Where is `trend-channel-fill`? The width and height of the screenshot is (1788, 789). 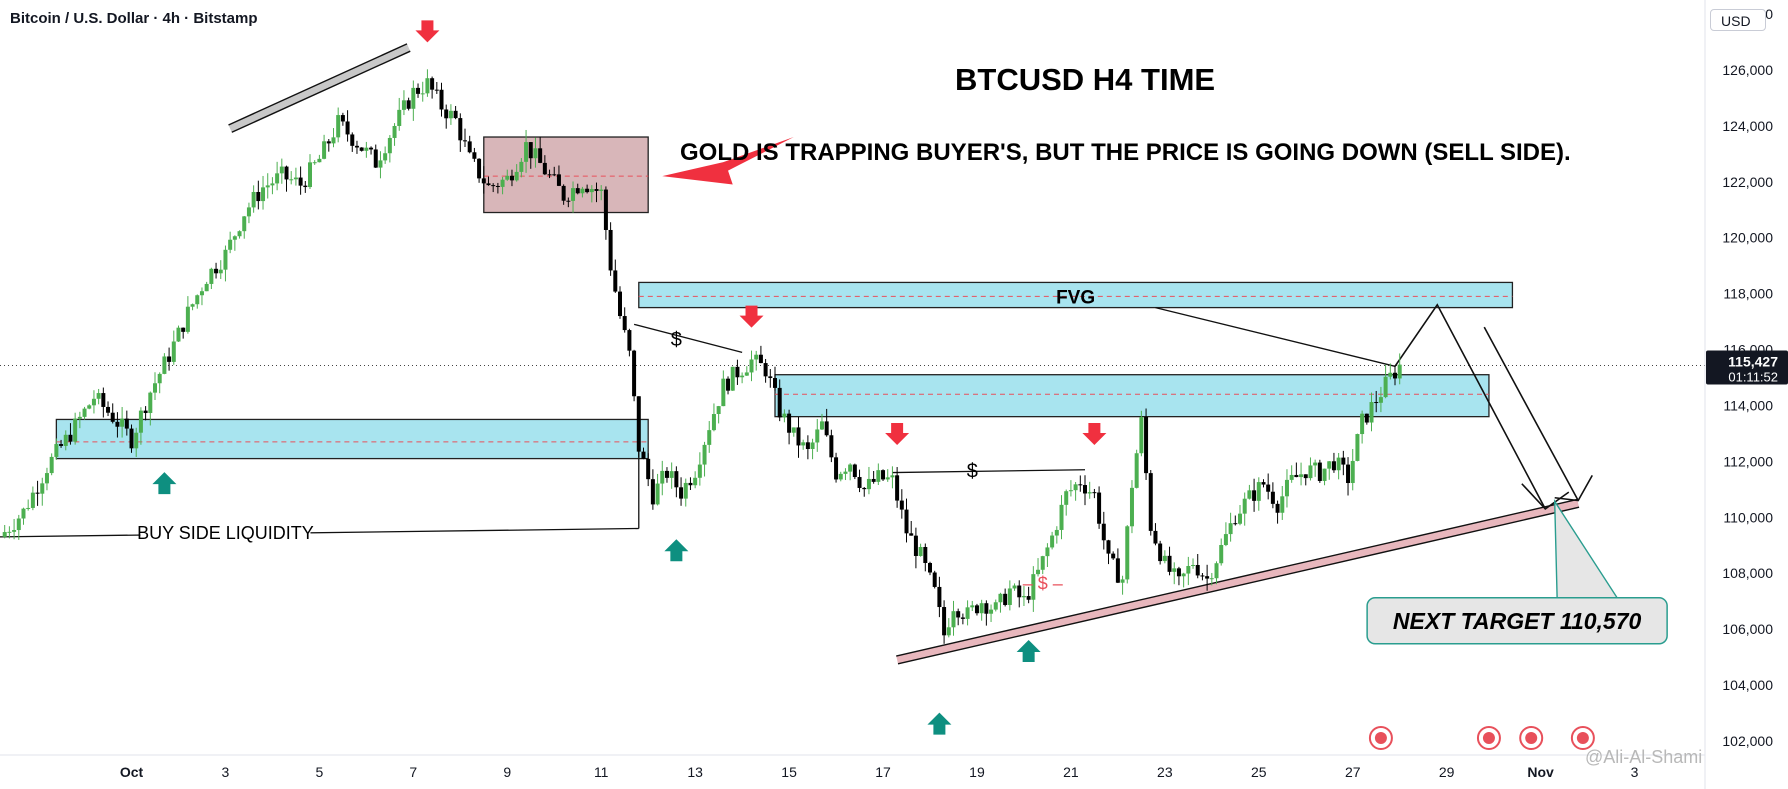 trend-channel-fill is located at coordinates (319, 88).